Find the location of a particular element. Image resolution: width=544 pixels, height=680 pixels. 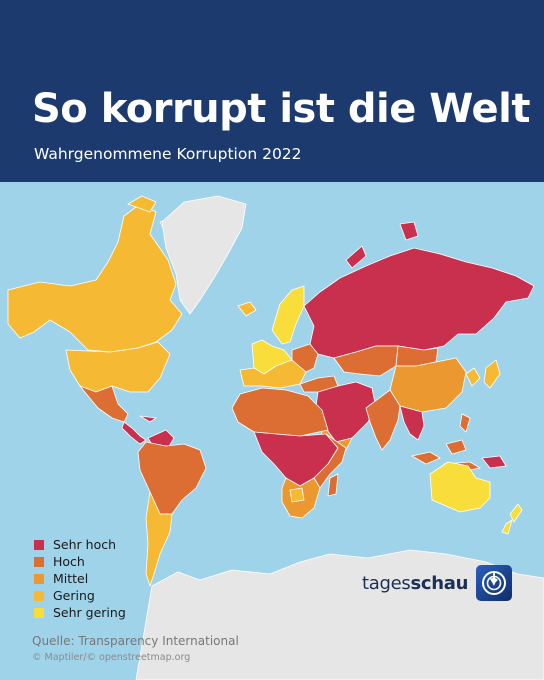

brand-wordmark: tagesschau is located at coordinates (415, 583).